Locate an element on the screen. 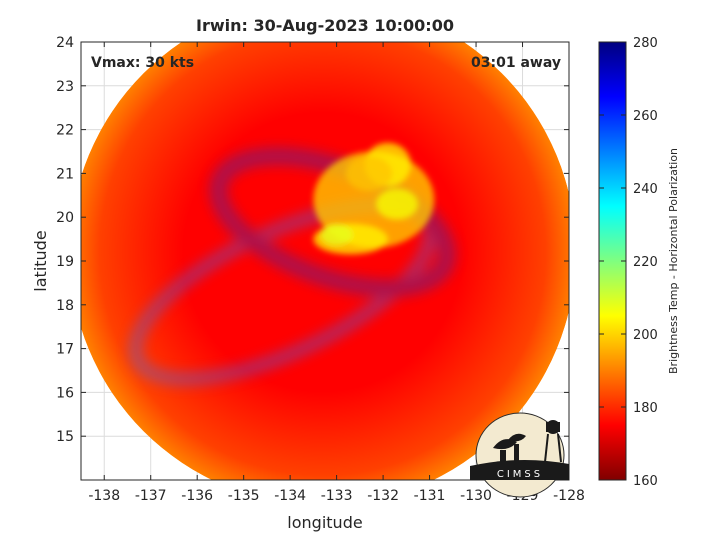 The image size is (720, 540). x-tick-label: -136 is located at coordinates (197, 496).